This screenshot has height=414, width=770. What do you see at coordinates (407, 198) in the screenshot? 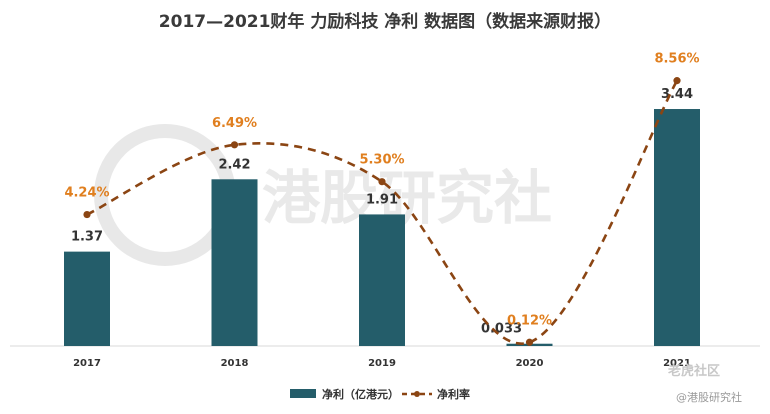
I see `watermark-text: 港股研究社` at bounding box center [407, 198].